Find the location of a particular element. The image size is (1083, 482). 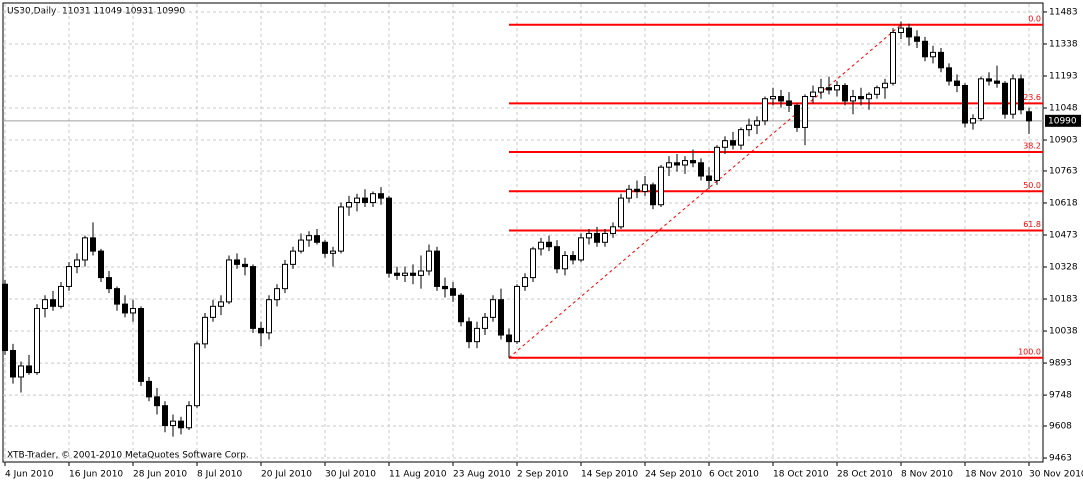

x-tick-label: 28 Jun 2010 is located at coordinates (160, 475).